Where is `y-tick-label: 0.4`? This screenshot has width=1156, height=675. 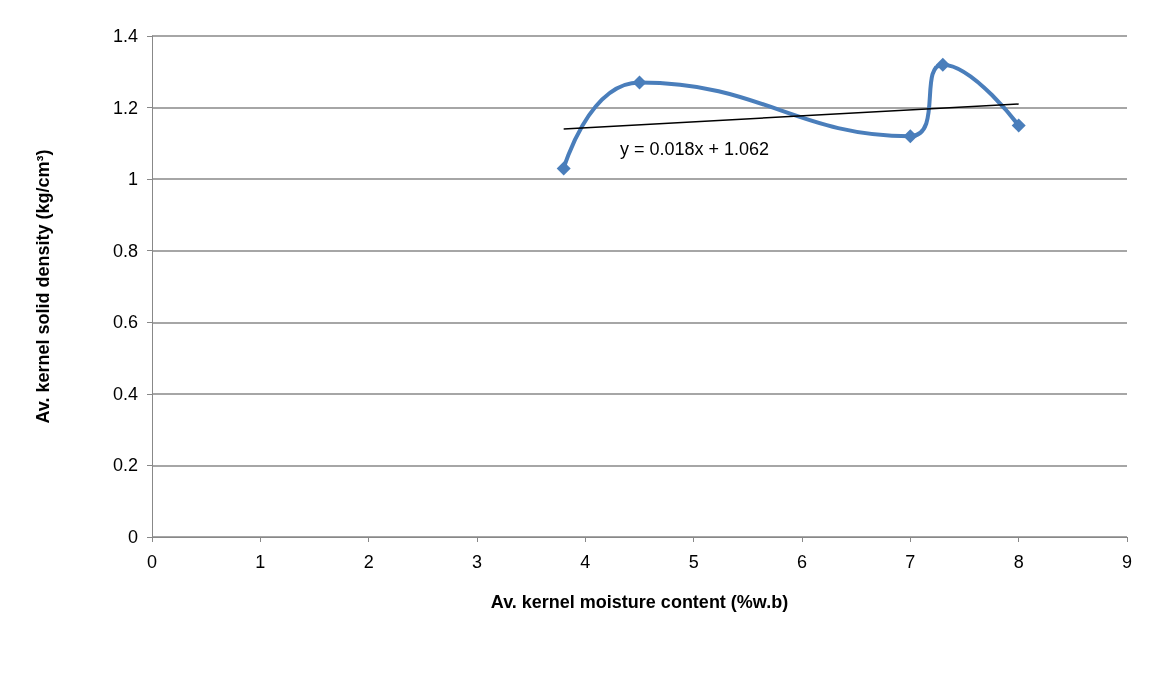 y-tick-label: 0.4 is located at coordinates (125, 393).